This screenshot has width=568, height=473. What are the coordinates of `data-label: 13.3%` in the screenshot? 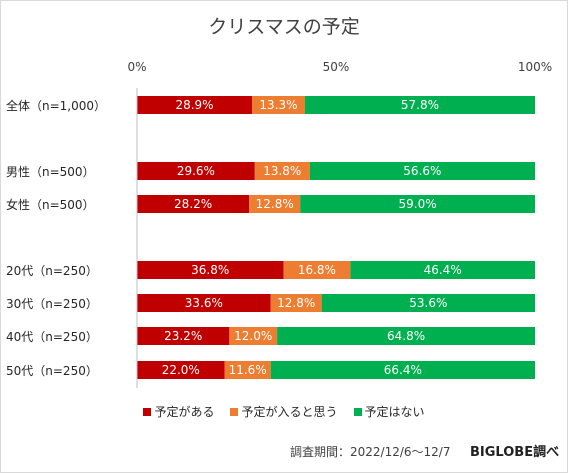 It's located at (278, 105).